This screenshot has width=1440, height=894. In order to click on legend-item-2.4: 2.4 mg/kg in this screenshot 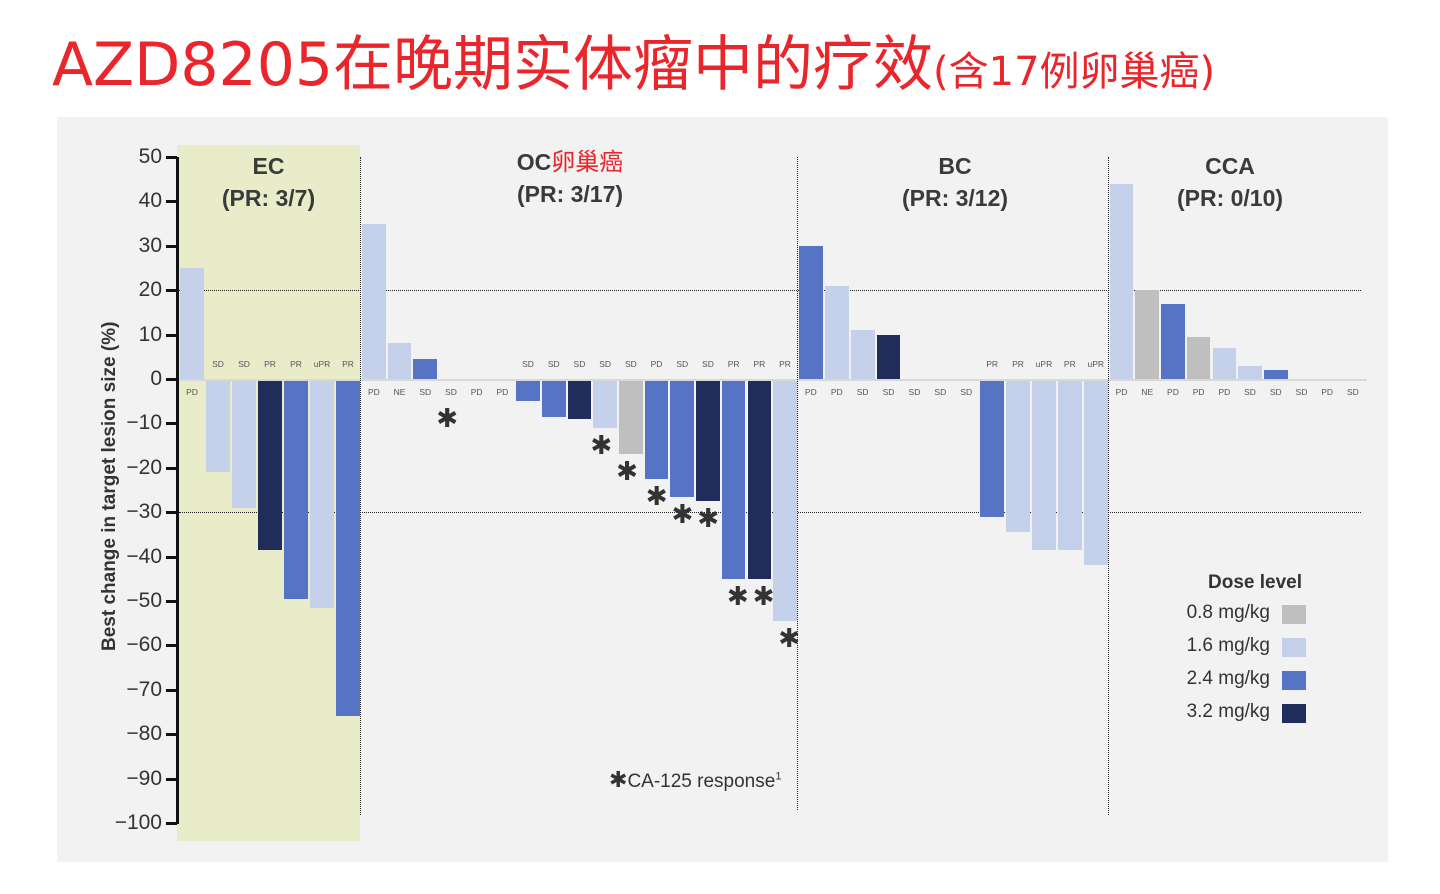, I will do `click(1240, 680)`.